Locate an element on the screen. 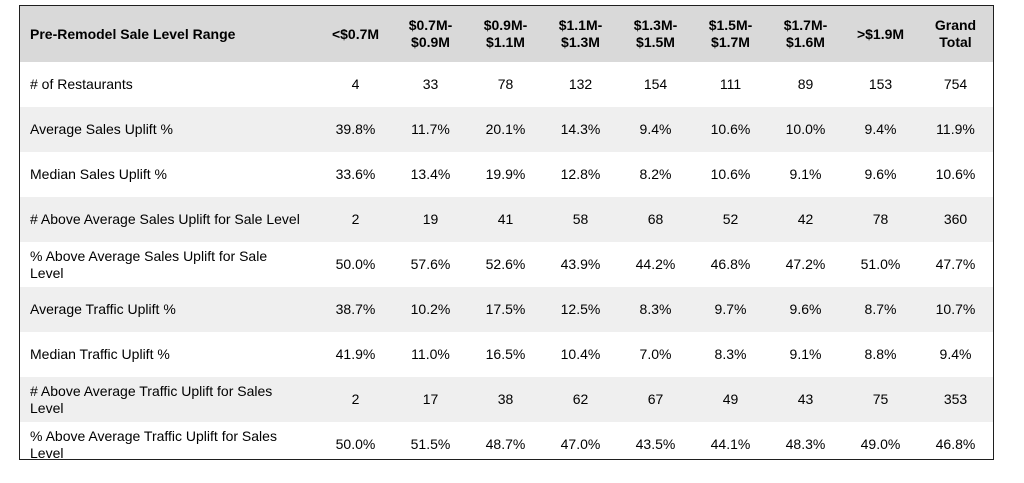  table-cell: 8.2% is located at coordinates (655, 174).